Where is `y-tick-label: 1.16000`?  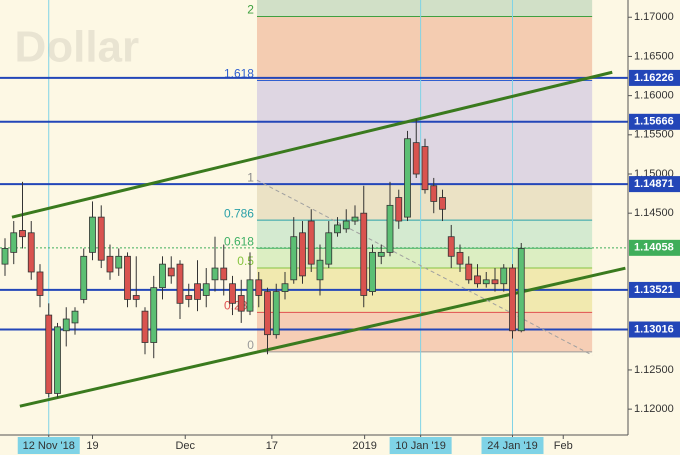
y-tick-label: 1.16000 is located at coordinates (654, 96).